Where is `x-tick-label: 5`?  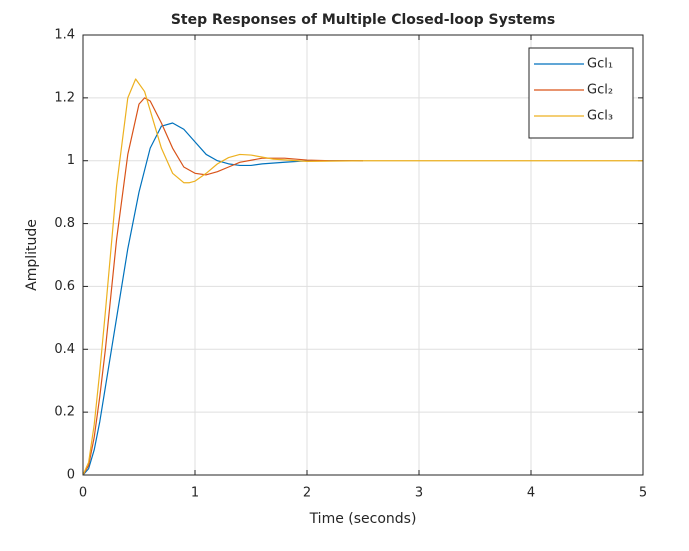
x-tick-label: 5 is located at coordinates (643, 493).